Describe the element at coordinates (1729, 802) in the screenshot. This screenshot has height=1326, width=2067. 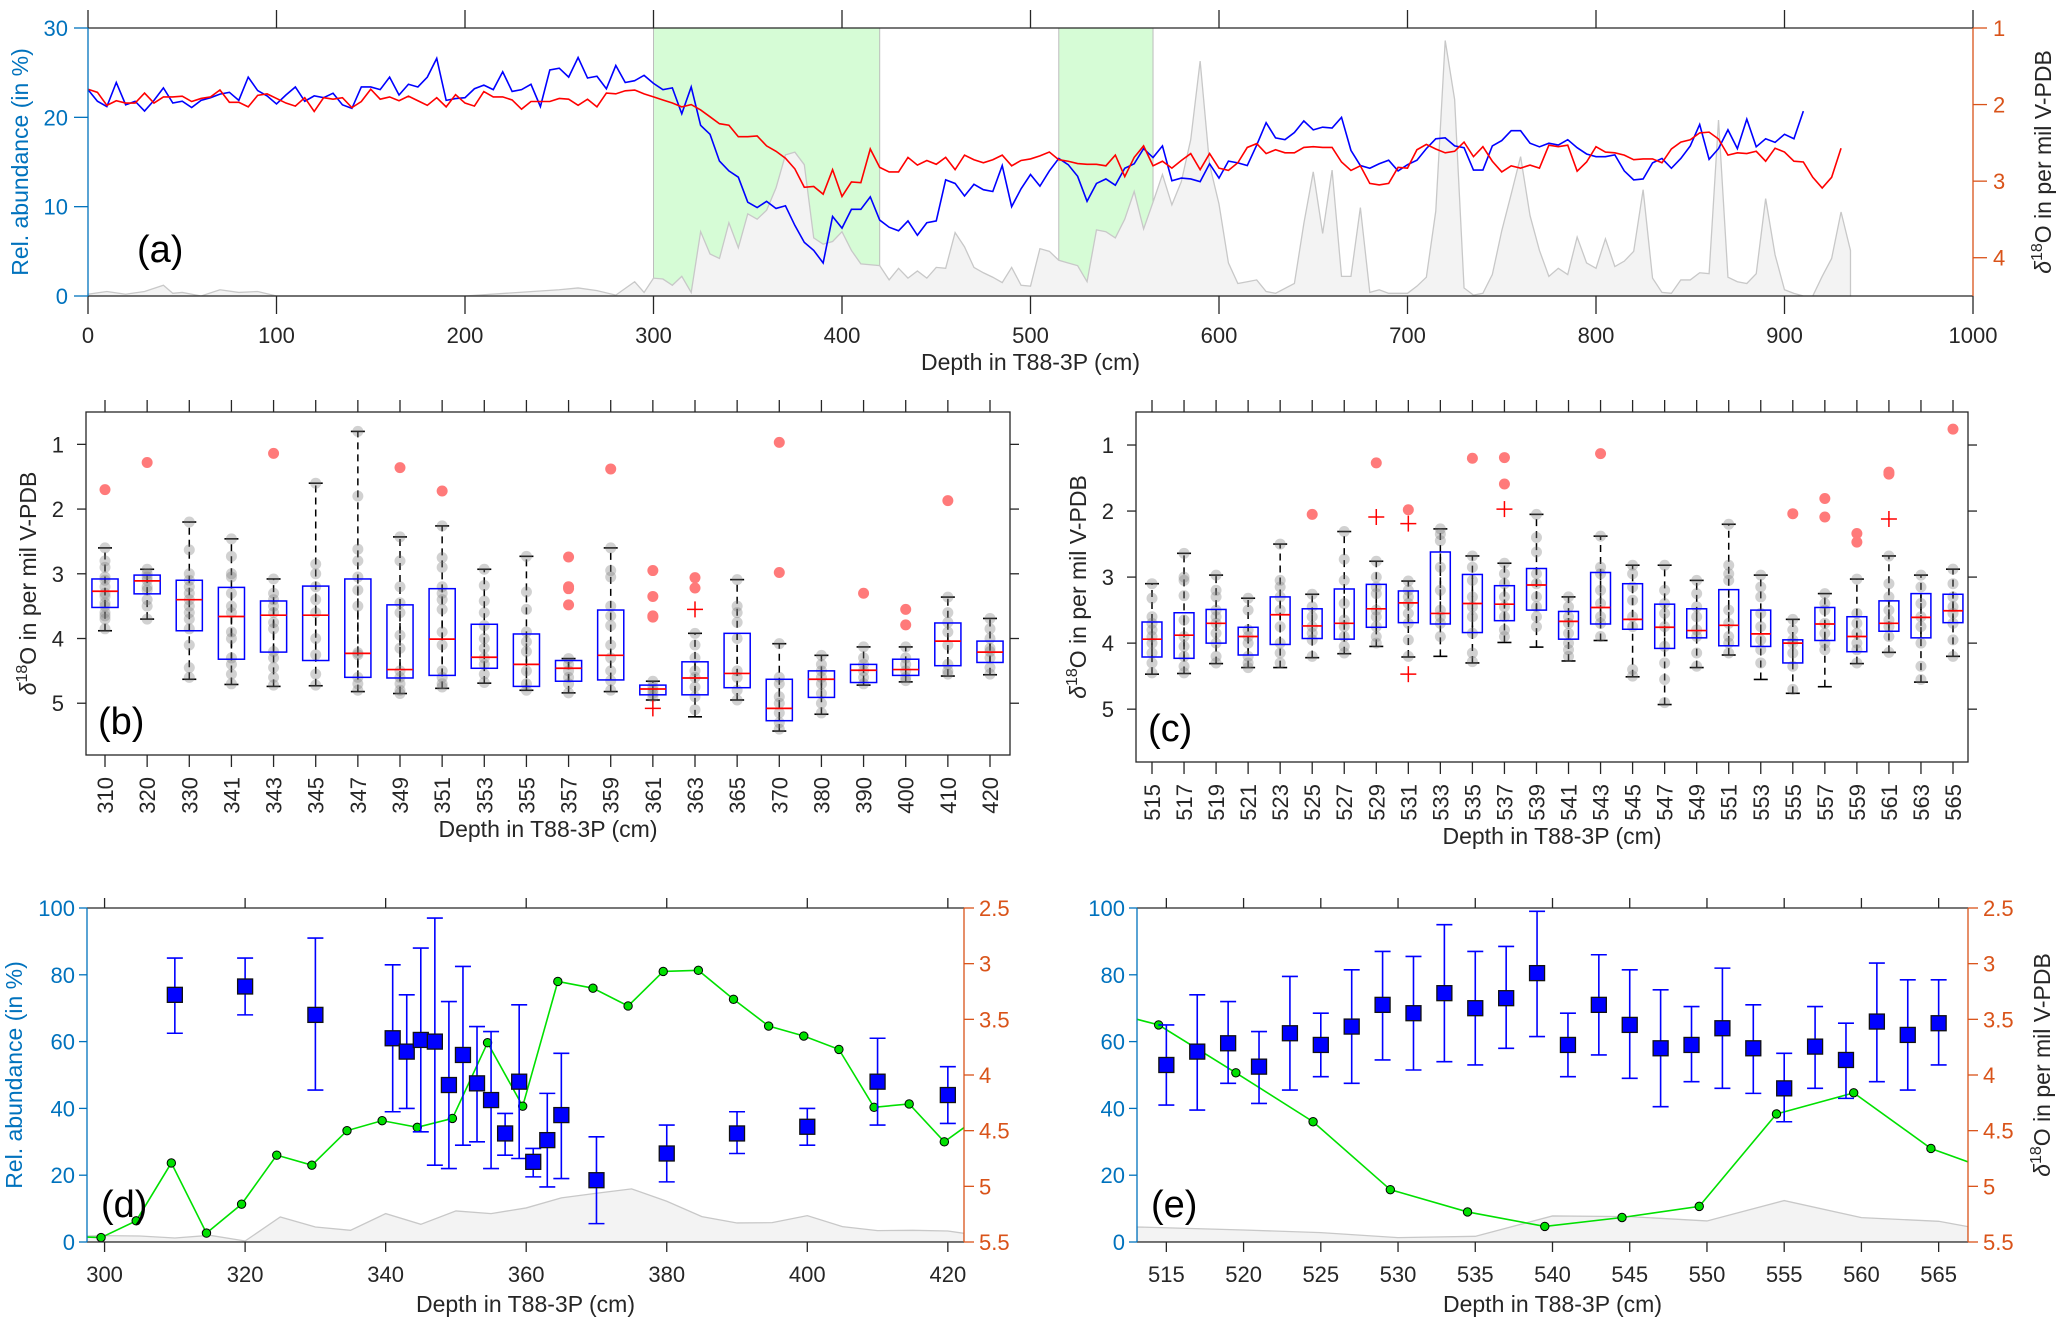
I see `x-tick-label: 551` at that location.